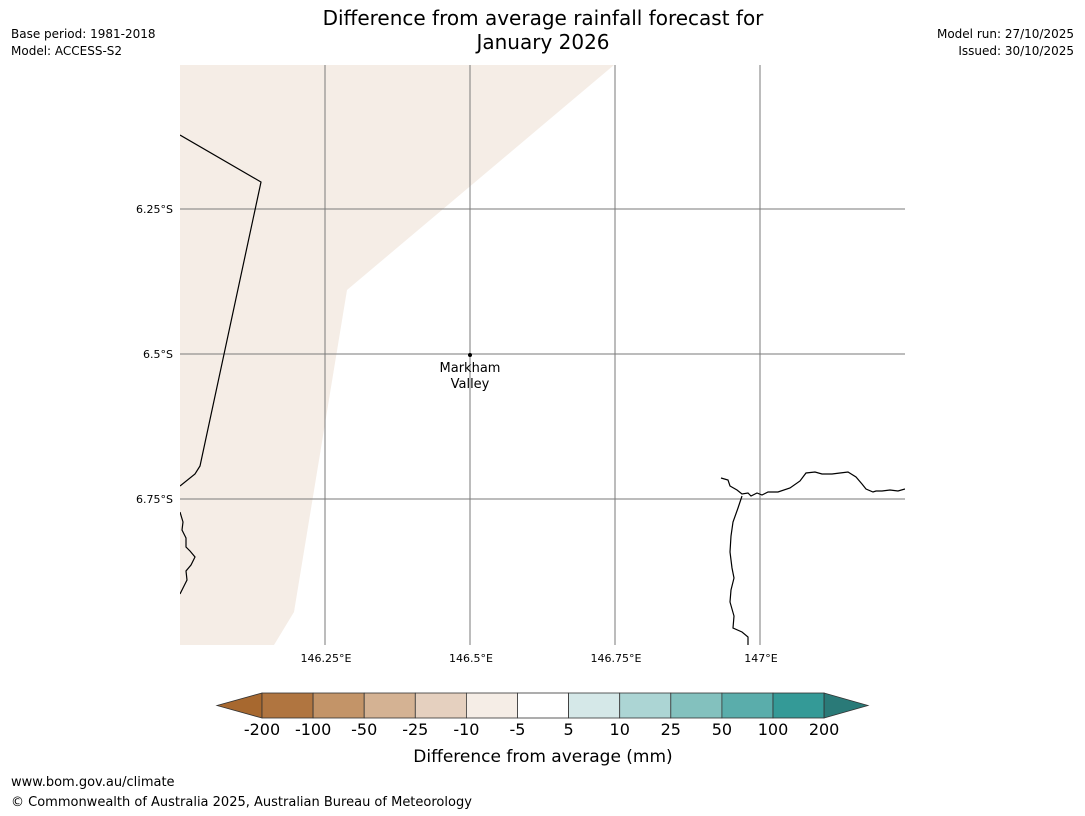 Image resolution: width=1085 pixels, height=816 pixels. What do you see at coordinates (812, 484) in the screenshot?
I see `coastline-east` at bounding box center [812, 484].